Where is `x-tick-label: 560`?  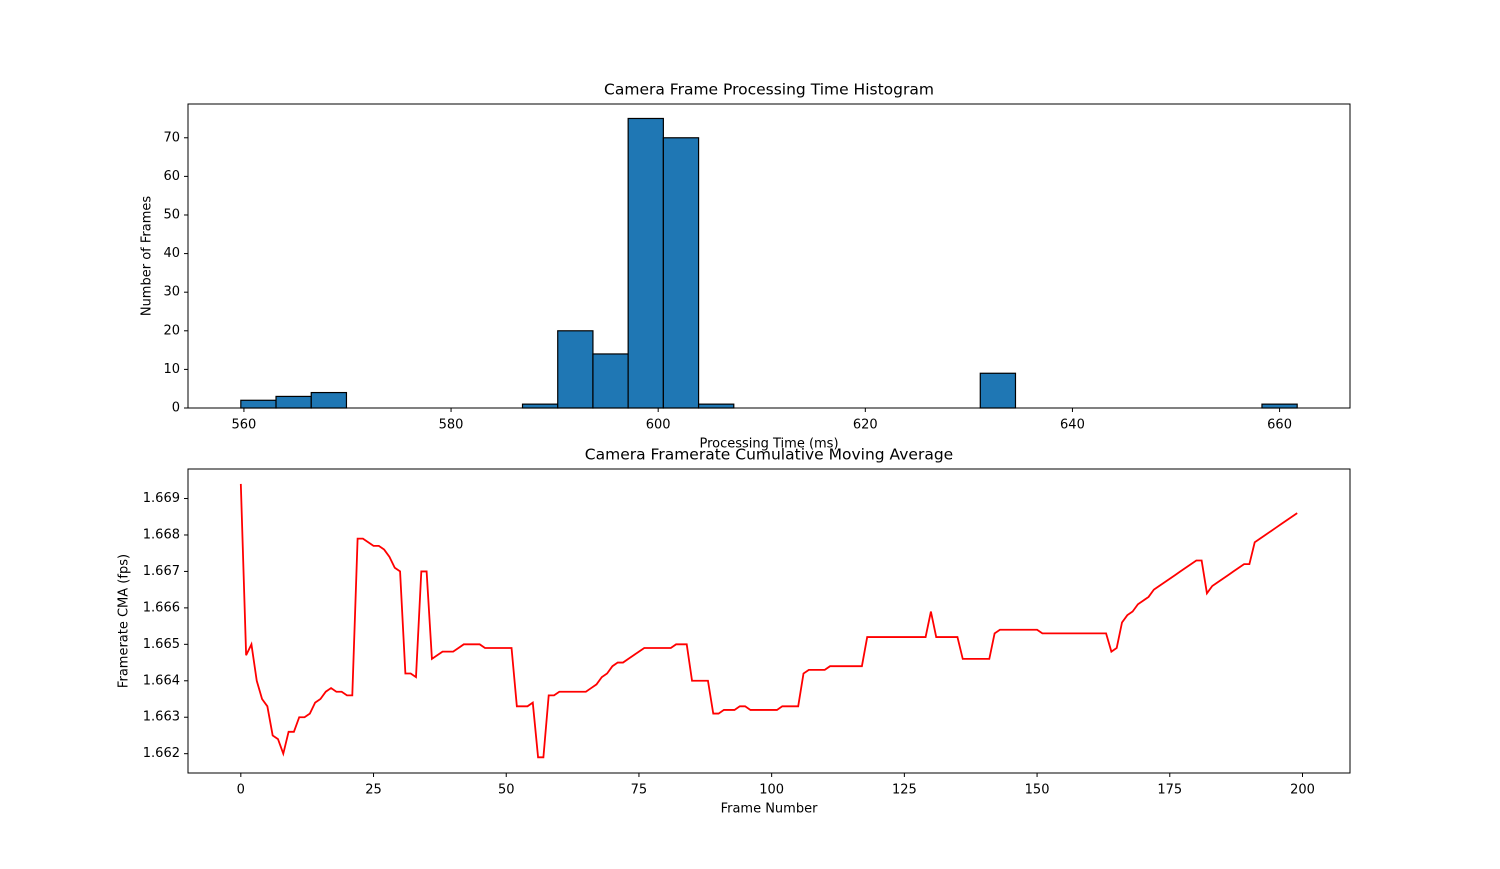 x-tick-label: 560 is located at coordinates (244, 425).